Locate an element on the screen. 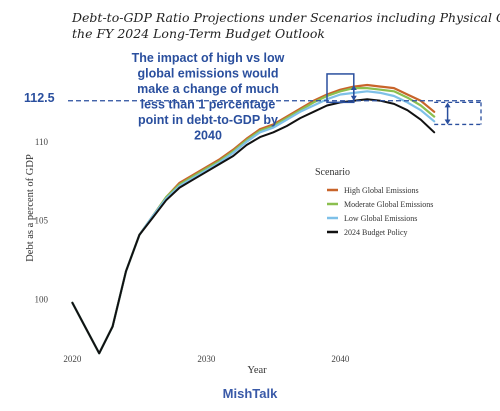 This screenshot has width=500, height=411. x-axis-ticks: 2020 2030 2040 is located at coordinates (206, 359).